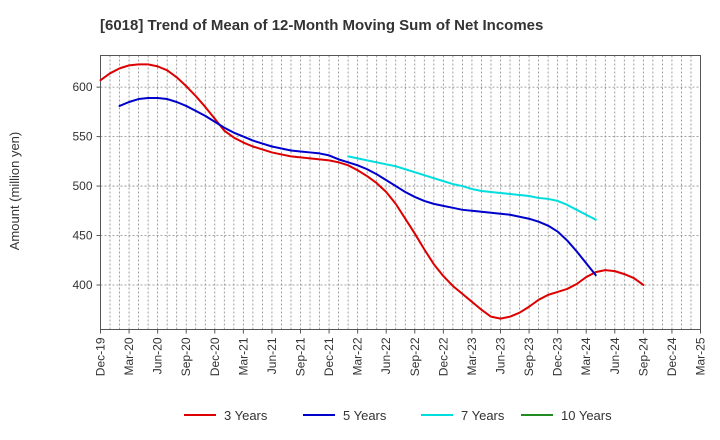 The width and height of the screenshot is (720, 440). What do you see at coordinates (329, 356) in the screenshot?
I see `x-tick-label: Dec-21` at bounding box center [329, 356].